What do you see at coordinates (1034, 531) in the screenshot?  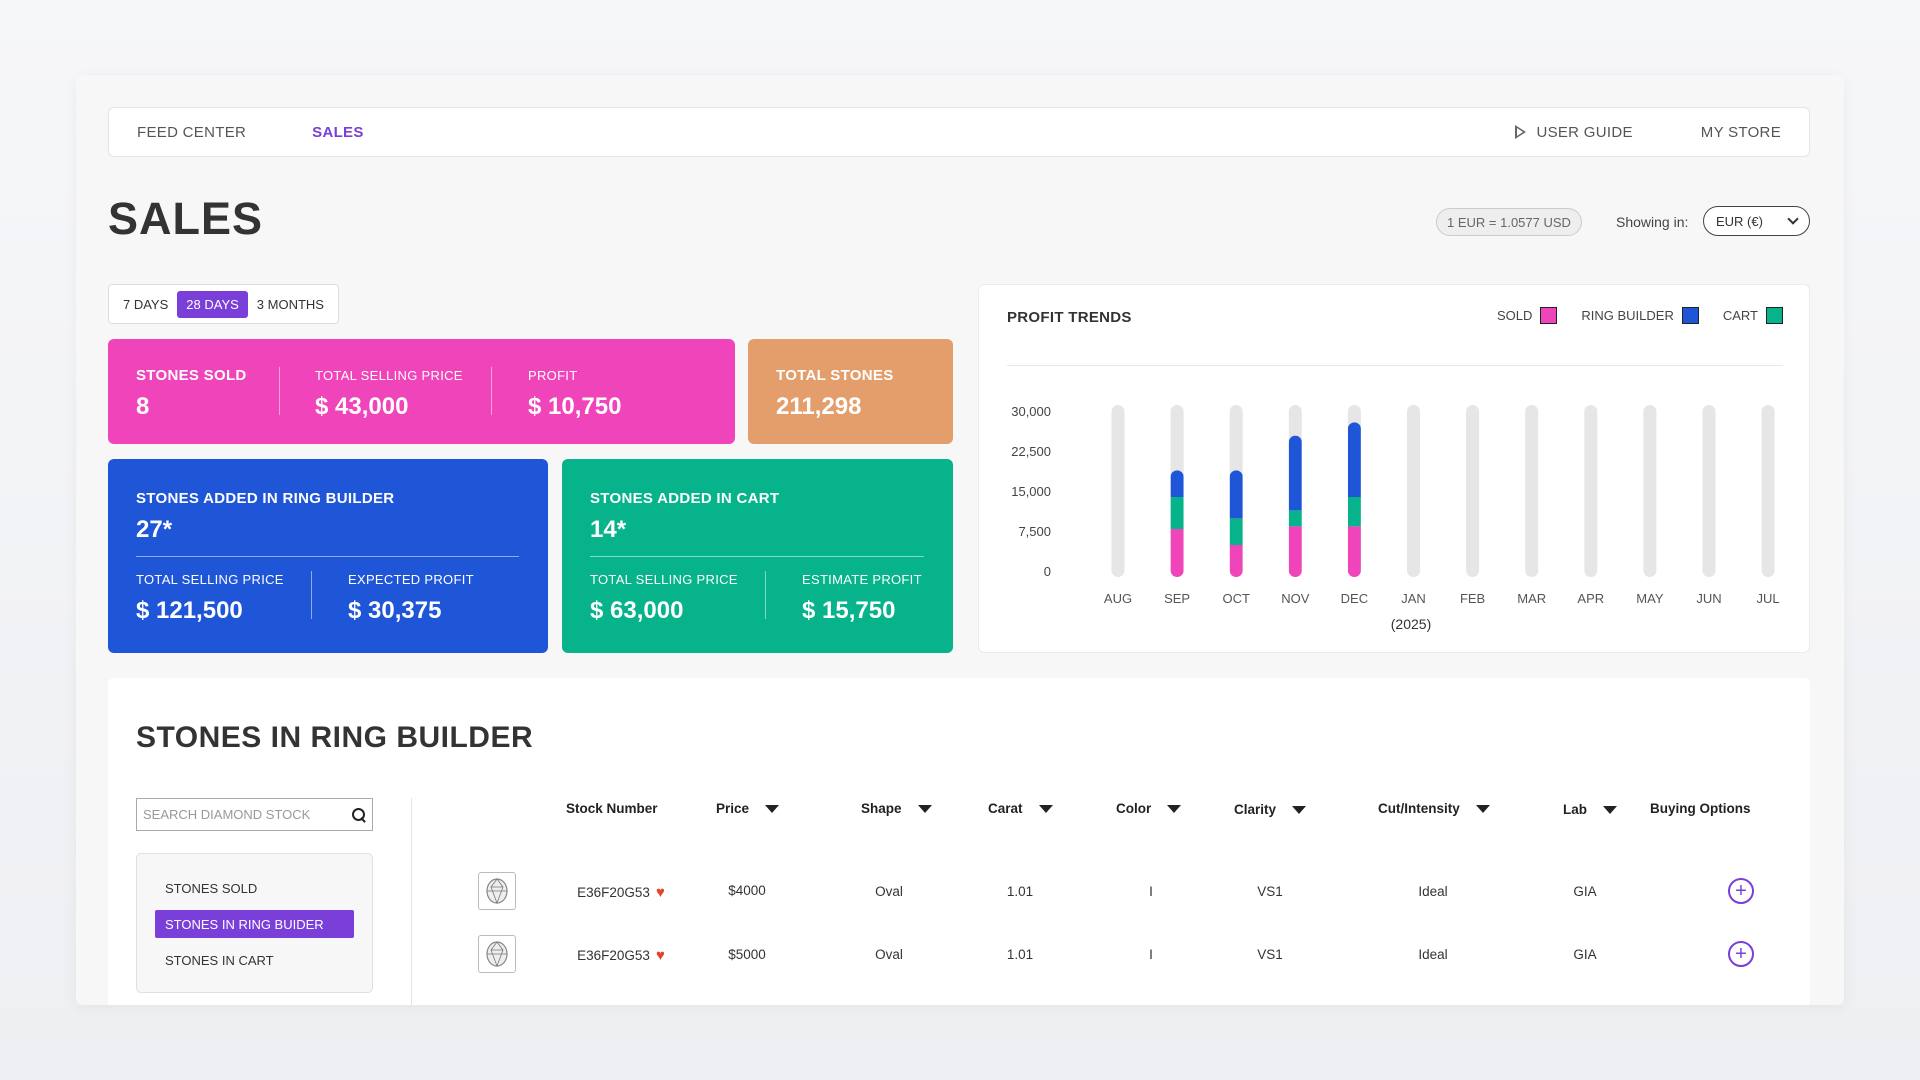 I see `y-tick-label: 7,500` at bounding box center [1034, 531].